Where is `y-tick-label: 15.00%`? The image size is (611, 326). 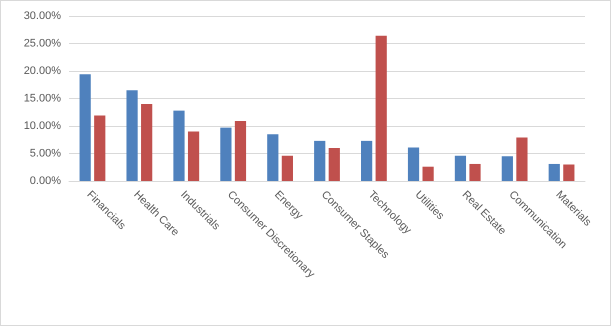
y-tick-label: 15.00% is located at coordinates (43, 98).